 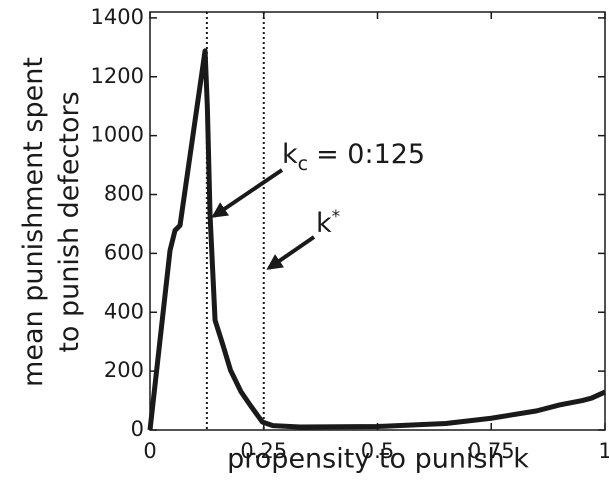 What do you see at coordinates (263, 451) in the screenshot?
I see `x-tick-label: 0.25` at bounding box center [263, 451].